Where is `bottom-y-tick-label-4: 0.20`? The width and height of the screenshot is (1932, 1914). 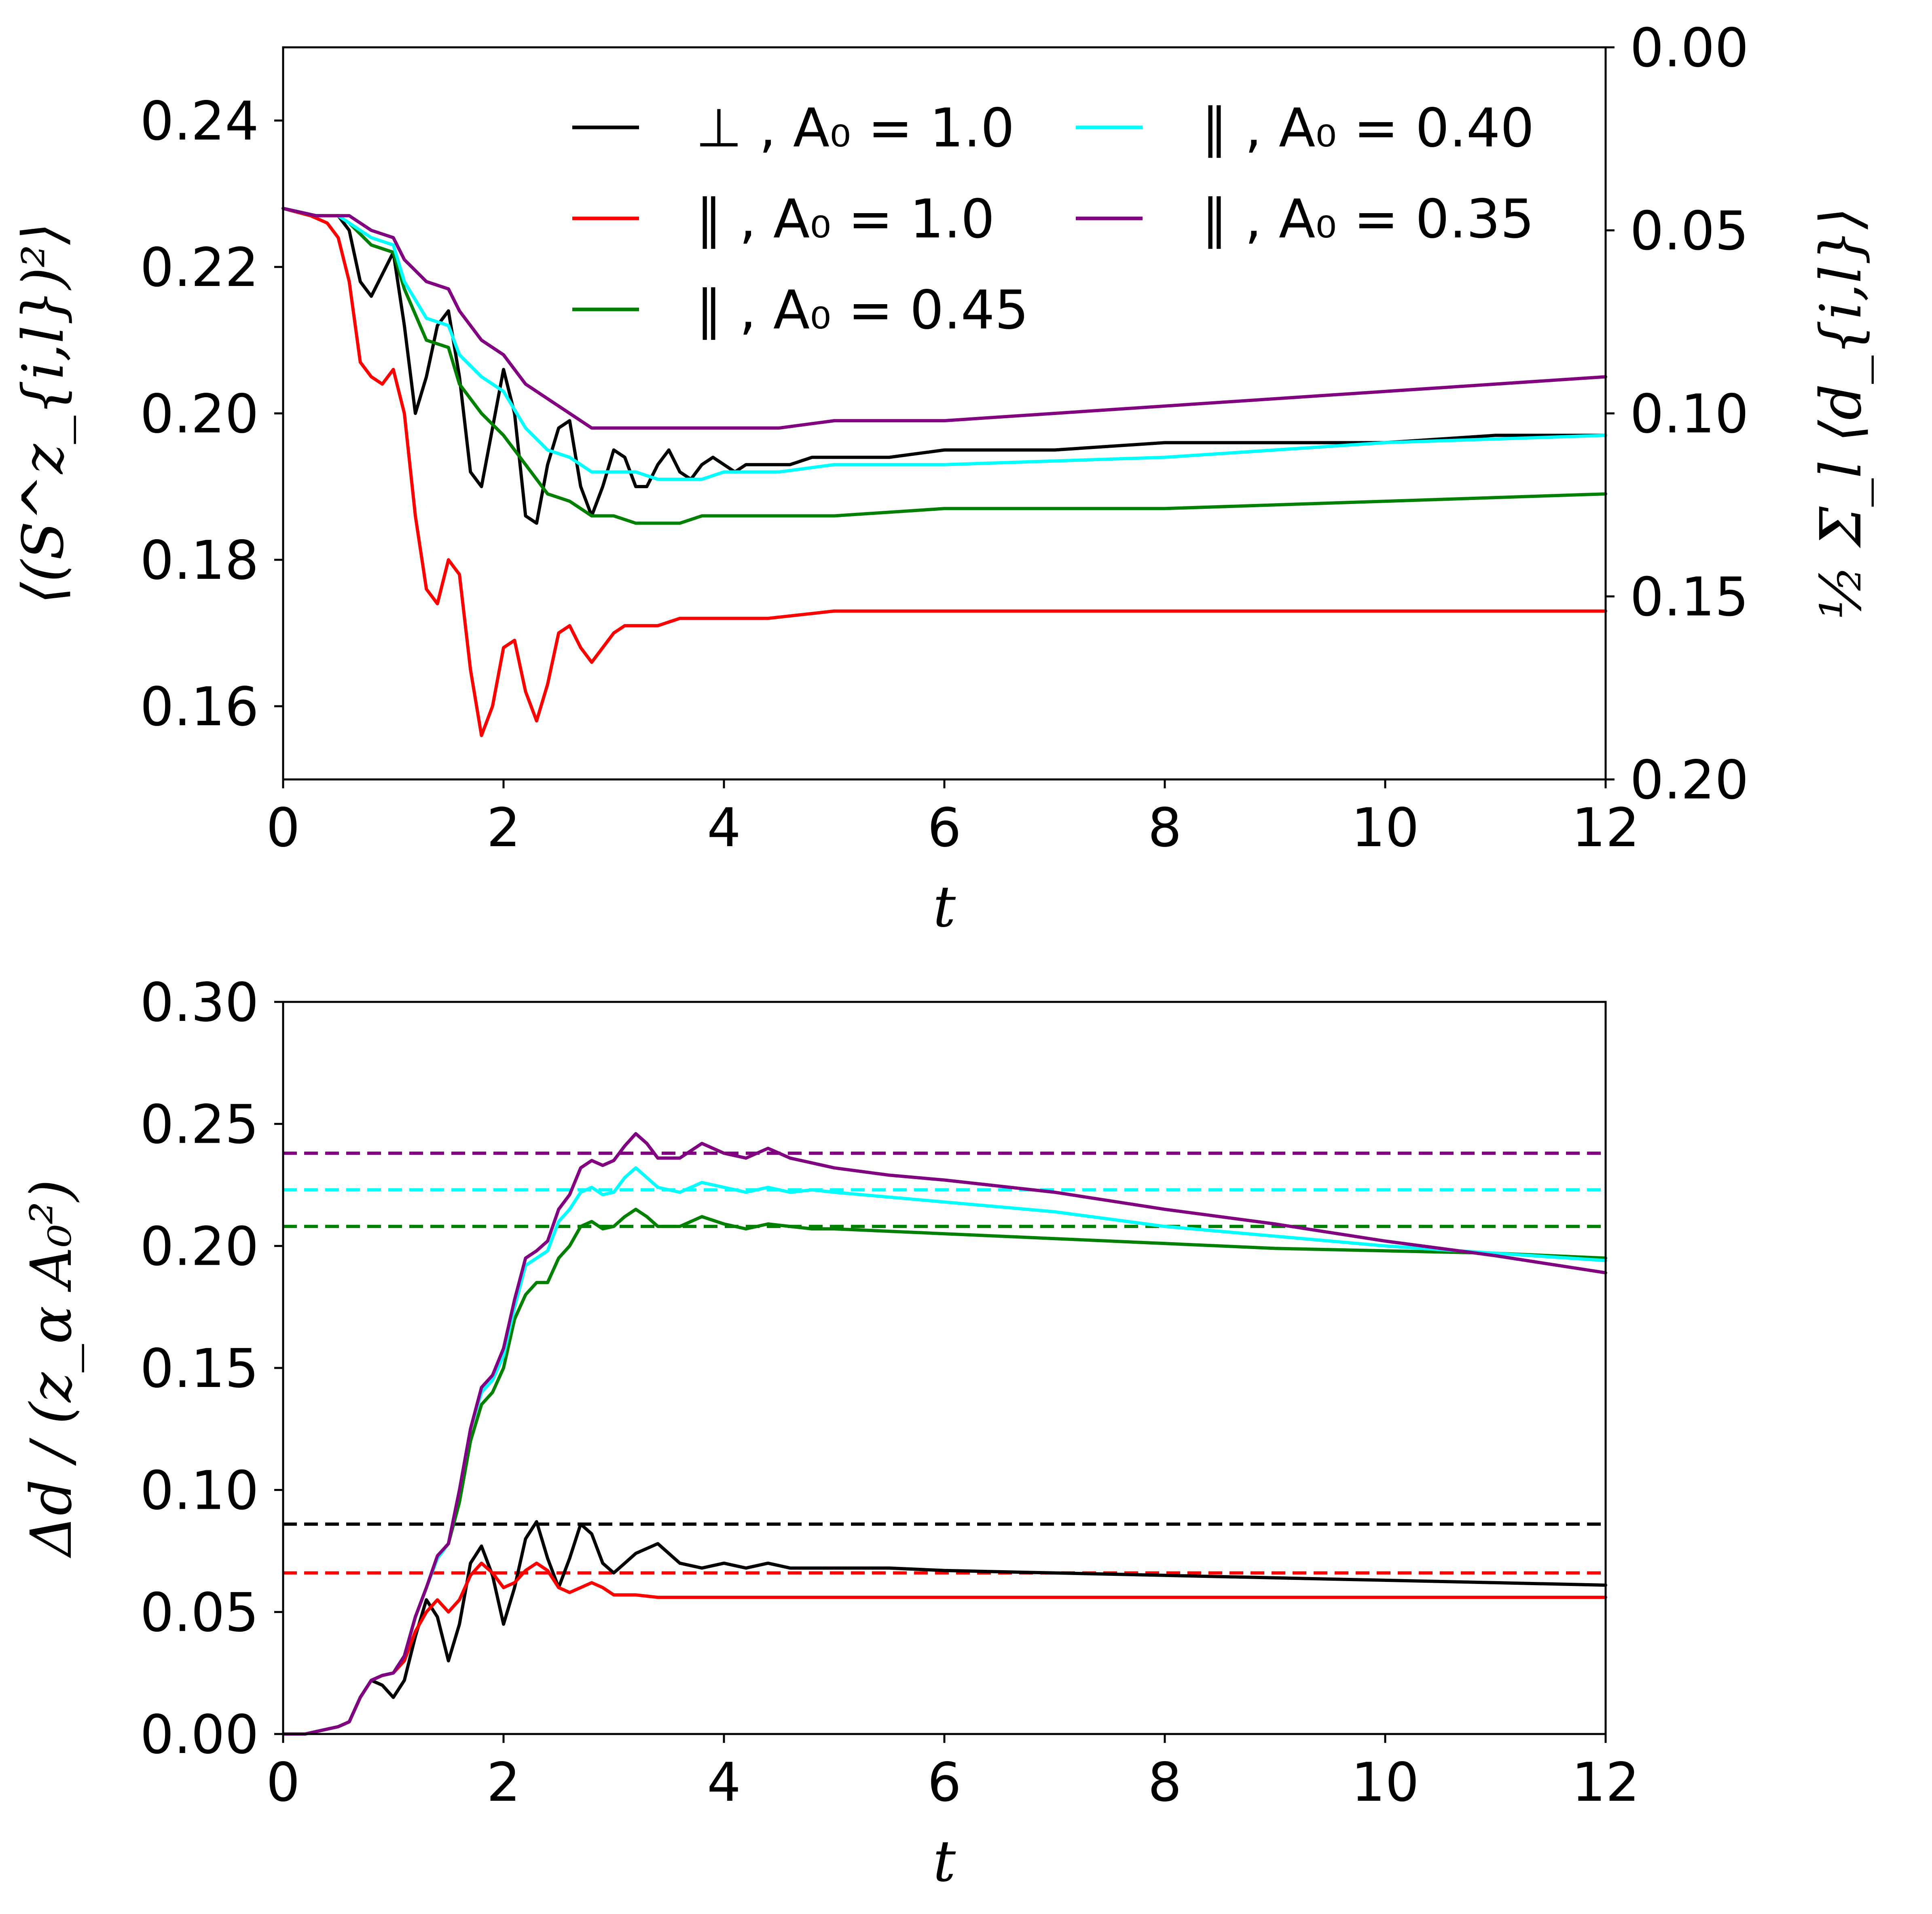 bottom-y-tick-label-4: 0.20 is located at coordinates (199, 1246).